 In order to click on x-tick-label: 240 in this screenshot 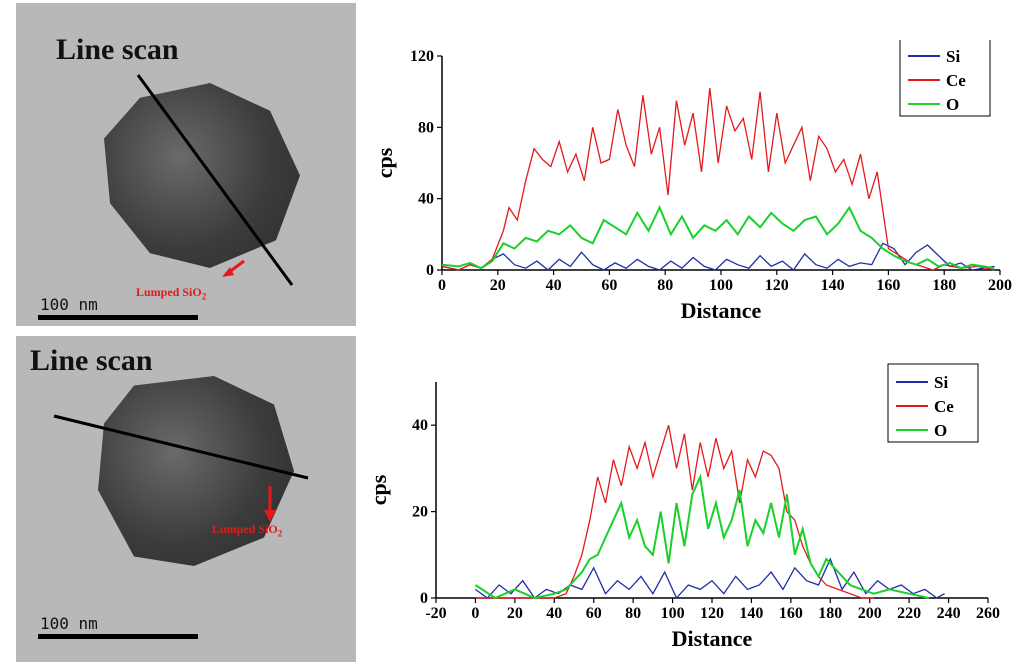, I will do `click(949, 613)`.